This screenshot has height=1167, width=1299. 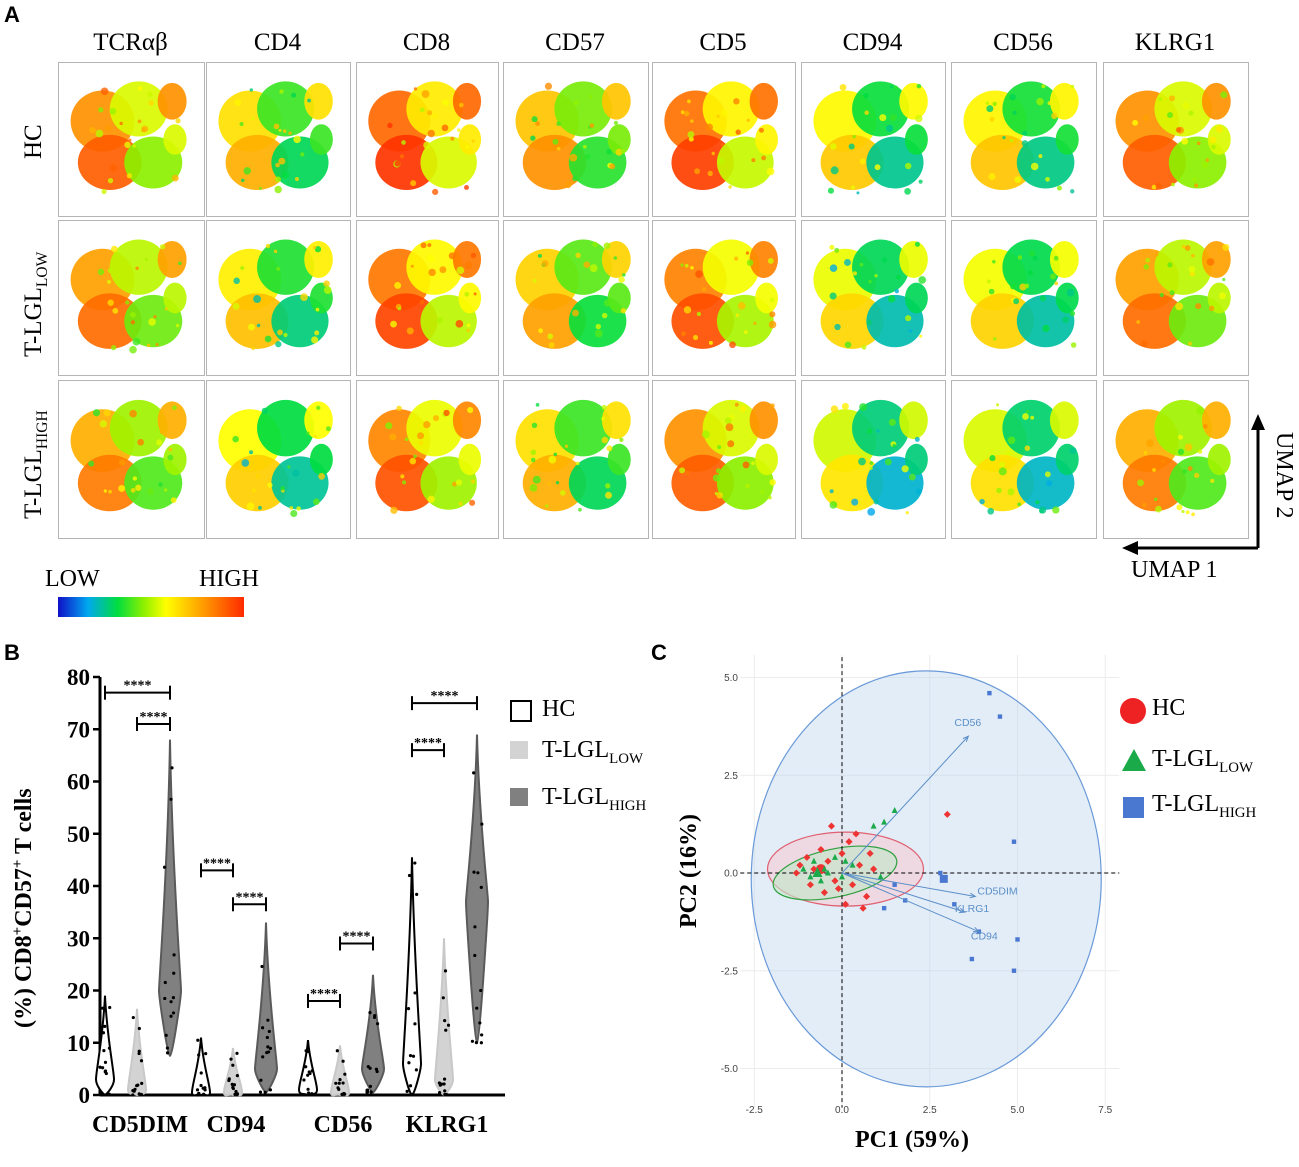 I want to click on marker-label: CD5, so click(x=723, y=42).